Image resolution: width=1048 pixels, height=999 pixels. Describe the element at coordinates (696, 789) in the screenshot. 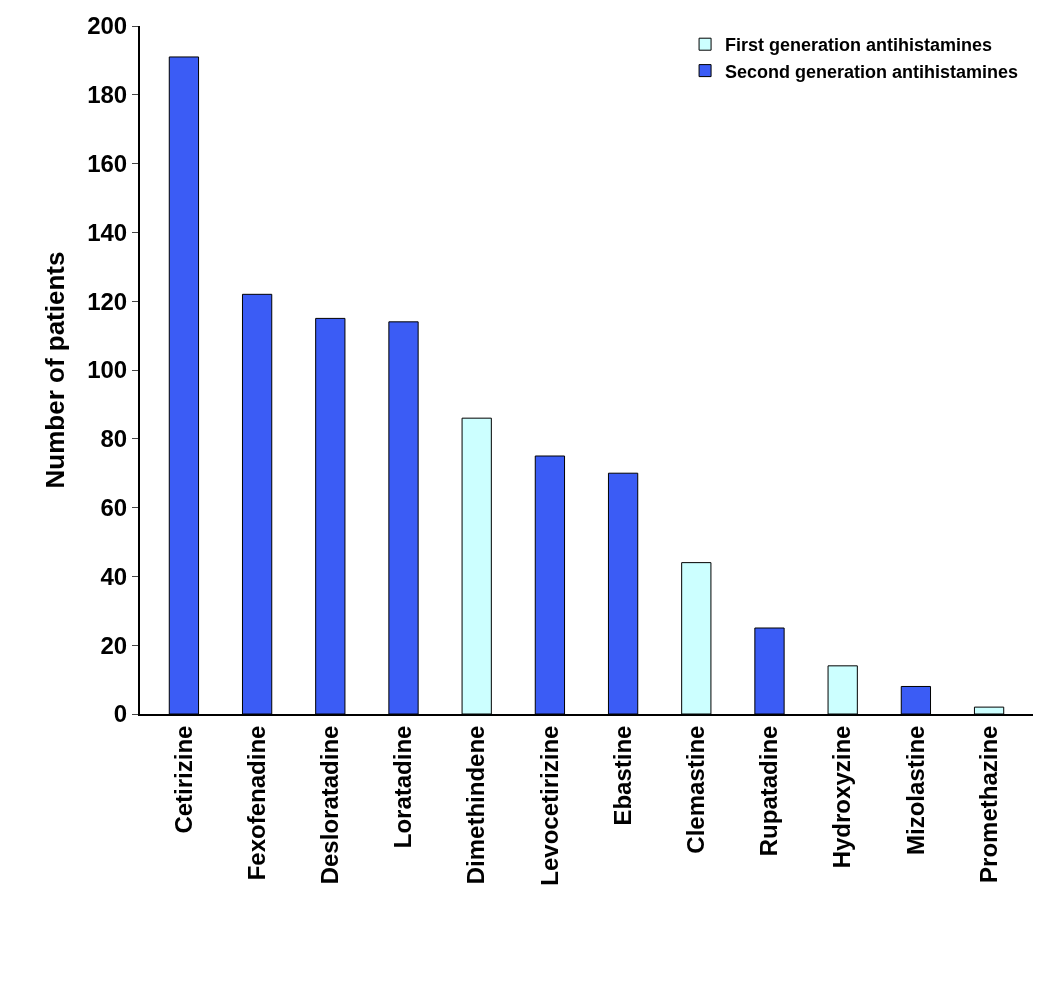

I see `x-tick-label: Clemastine` at that location.